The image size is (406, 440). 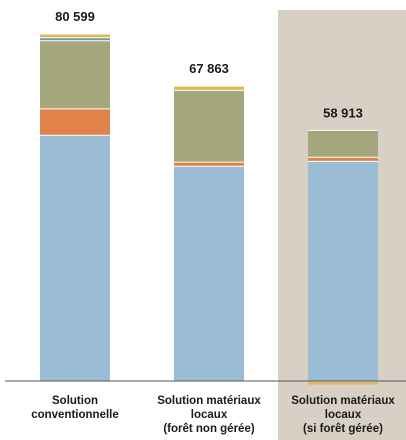 I want to click on category-label-2-line-2: (si forêt gérée), so click(x=343, y=429).